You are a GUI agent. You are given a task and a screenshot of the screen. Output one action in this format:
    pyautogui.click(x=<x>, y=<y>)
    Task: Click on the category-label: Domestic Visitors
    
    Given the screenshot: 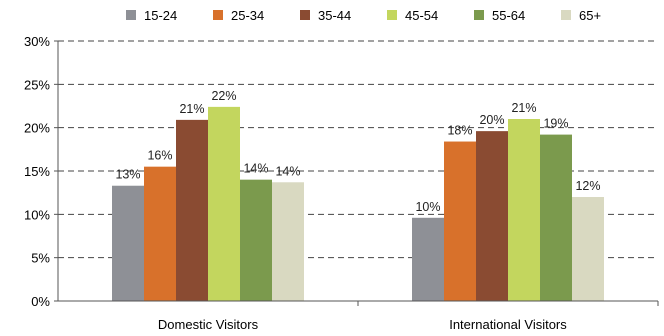 What is the action you would take?
    pyautogui.click(x=208, y=324)
    